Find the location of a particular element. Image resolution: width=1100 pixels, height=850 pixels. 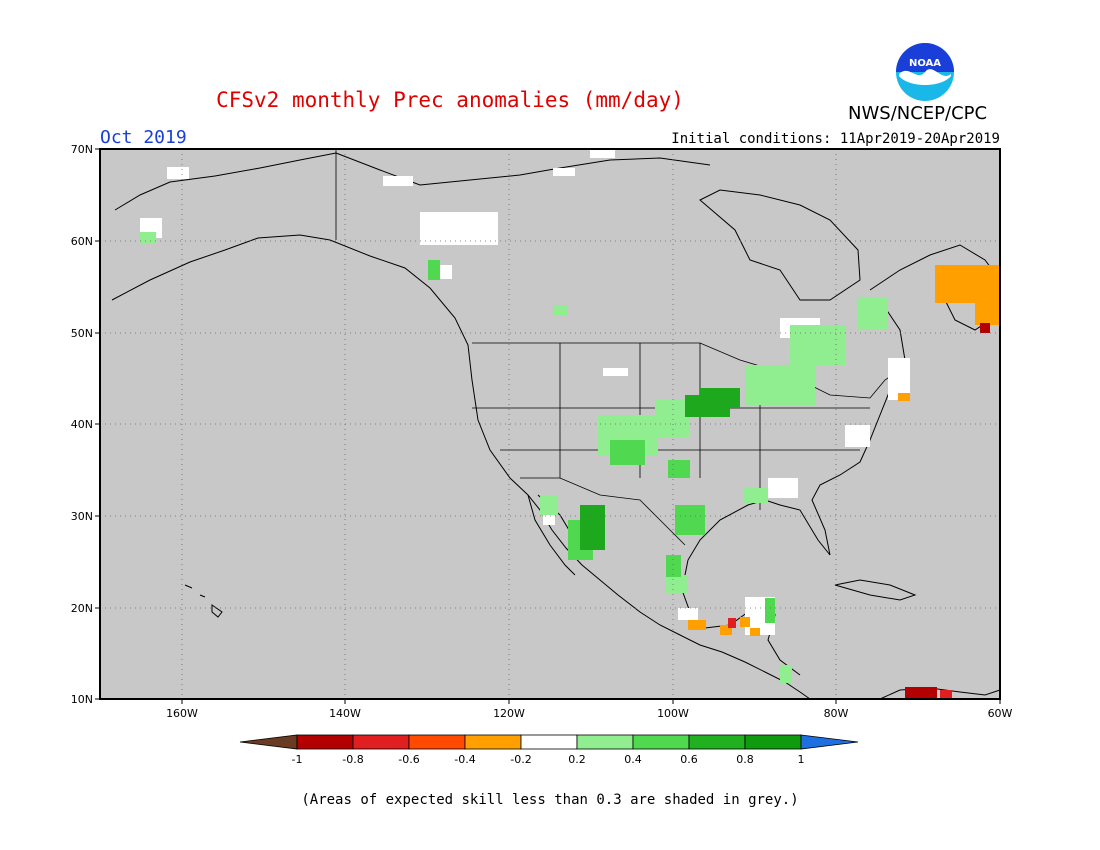

lat-label: 70N is located at coordinates (82, 149).